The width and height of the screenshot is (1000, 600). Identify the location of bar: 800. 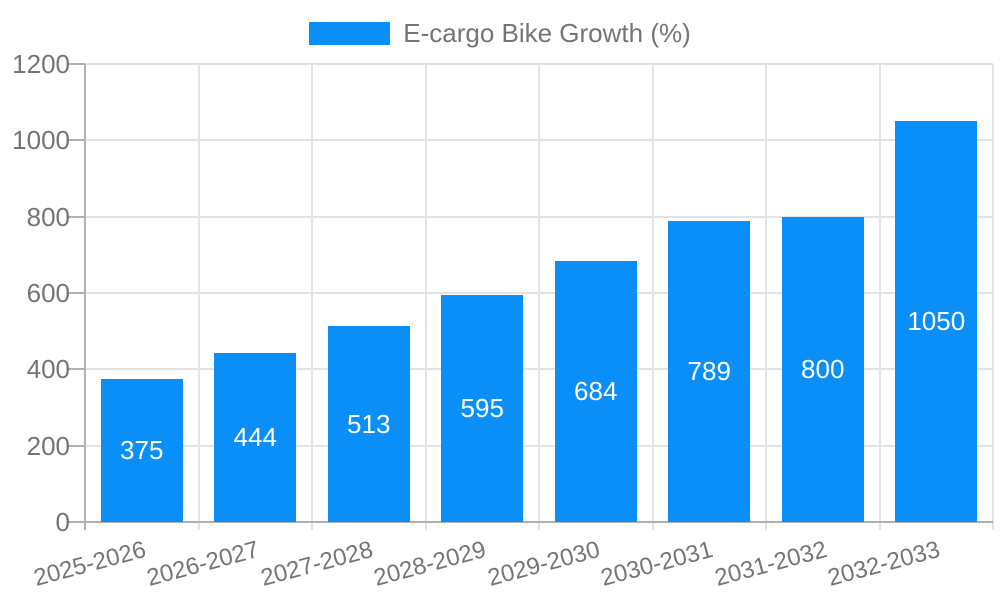
(822, 369).